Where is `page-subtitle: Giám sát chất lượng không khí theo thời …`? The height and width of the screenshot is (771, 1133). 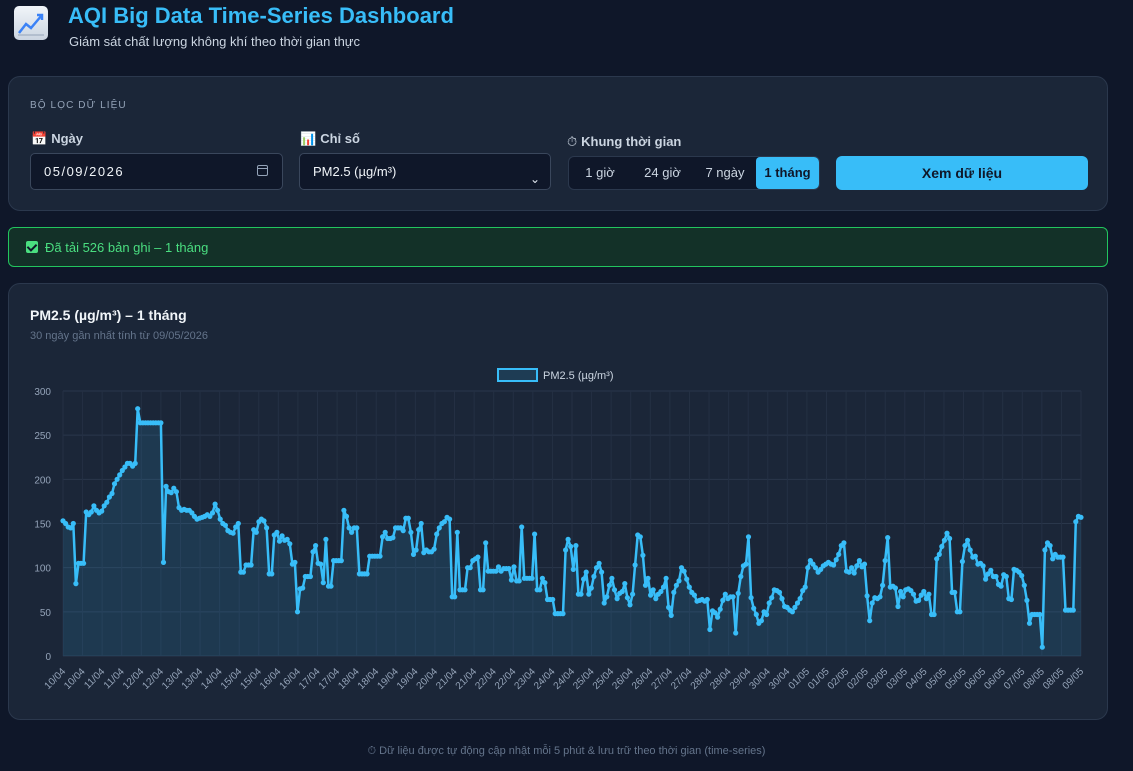
page-subtitle: Giám sát chất lượng không khí theo thời … is located at coordinates (214, 41).